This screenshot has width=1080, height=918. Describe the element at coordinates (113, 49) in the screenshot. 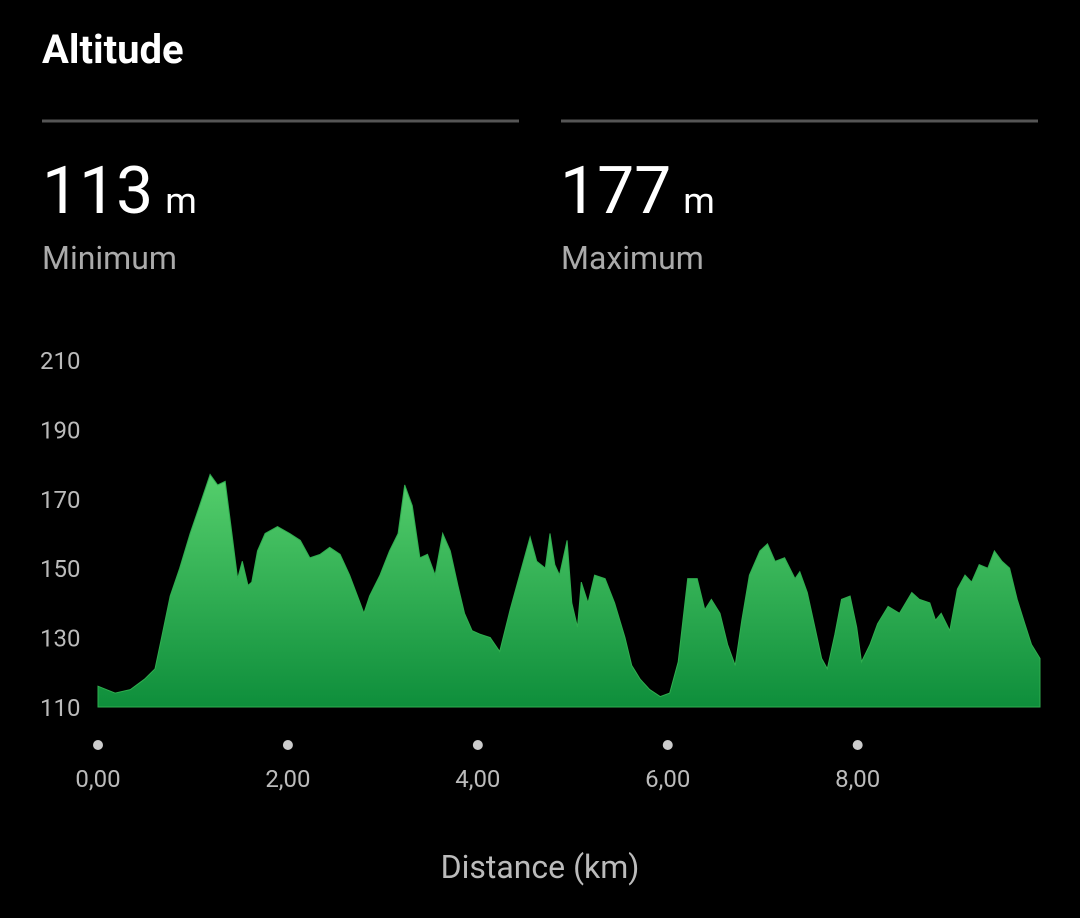

I see `title: Altitude` at that location.